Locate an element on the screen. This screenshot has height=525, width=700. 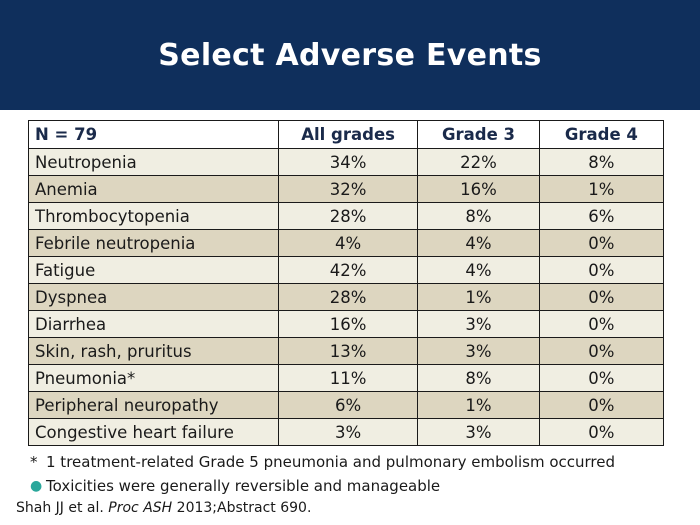
all-grades-value: 3% is located at coordinates (348, 432).